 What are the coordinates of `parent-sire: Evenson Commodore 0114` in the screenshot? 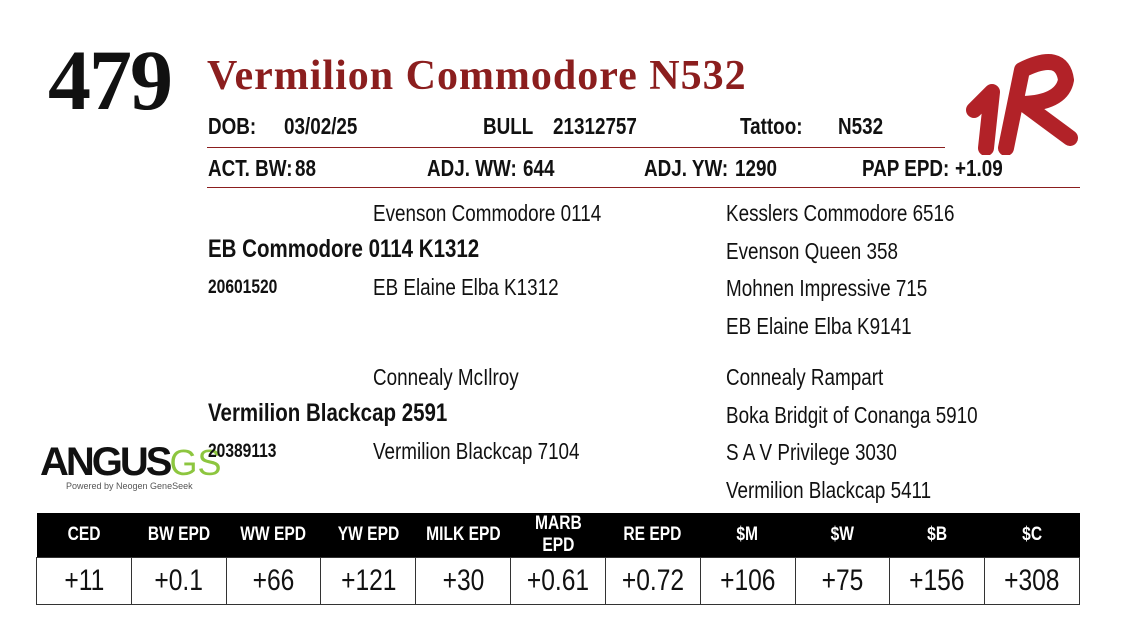 It's located at (487, 213).